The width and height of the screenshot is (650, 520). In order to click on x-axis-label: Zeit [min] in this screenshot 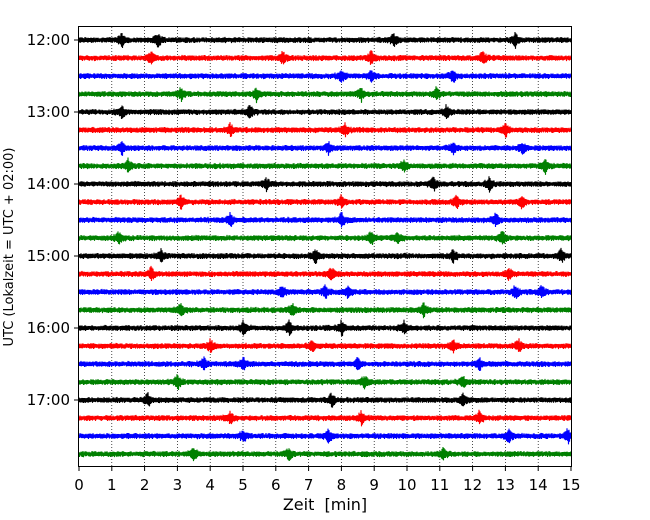, I will do `click(325, 504)`.